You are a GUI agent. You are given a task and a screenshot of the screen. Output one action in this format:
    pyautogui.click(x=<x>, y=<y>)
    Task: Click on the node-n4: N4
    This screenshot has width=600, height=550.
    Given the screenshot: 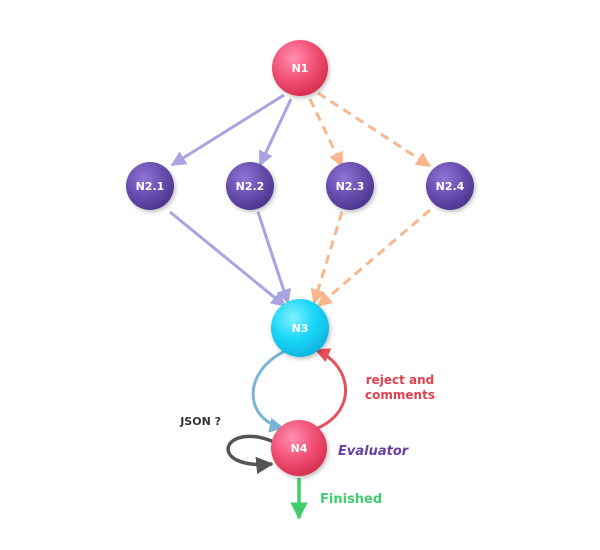 What is the action you would take?
    pyautogui.click(x=299, y=448)
    